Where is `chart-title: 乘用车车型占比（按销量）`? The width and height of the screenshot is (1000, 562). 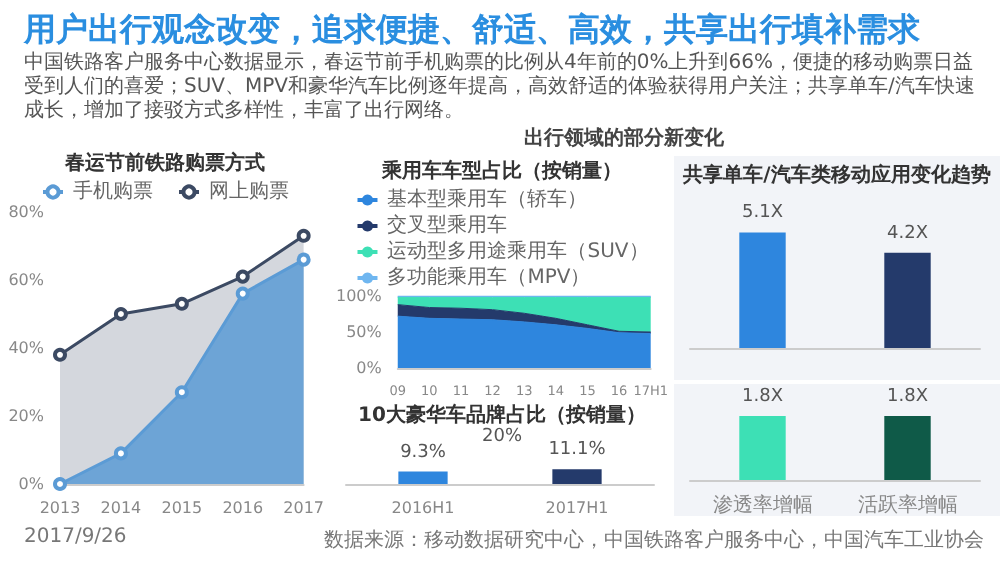 chart-title: 乘用车车型占比（按销量） is located at coordinates (501, 171).